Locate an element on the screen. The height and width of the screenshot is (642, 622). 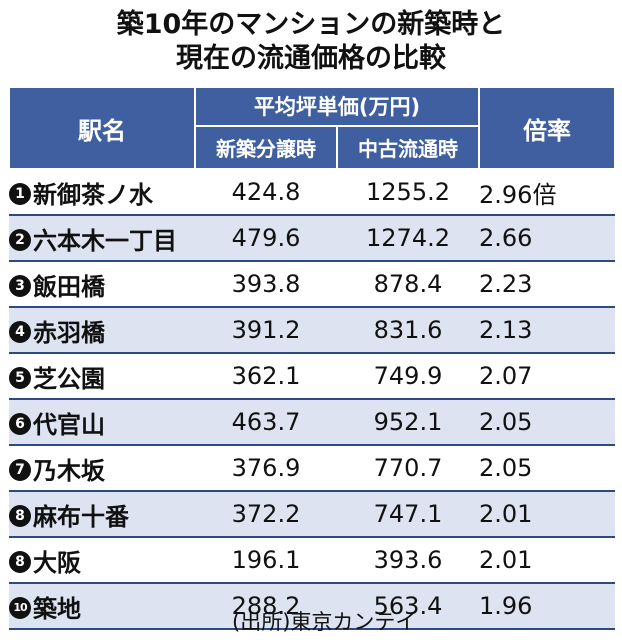
station-name: 麻布十番 is located at coordinates (81, 516).